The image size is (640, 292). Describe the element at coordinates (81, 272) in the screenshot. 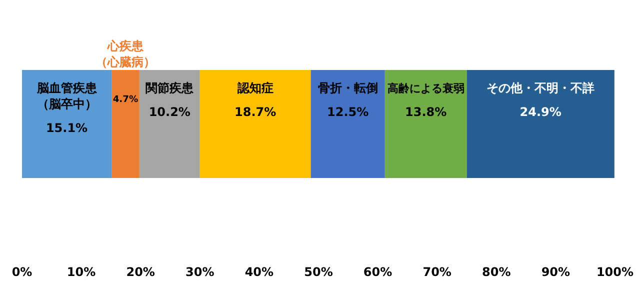

I see `x-tick-label: 10%` at that location.